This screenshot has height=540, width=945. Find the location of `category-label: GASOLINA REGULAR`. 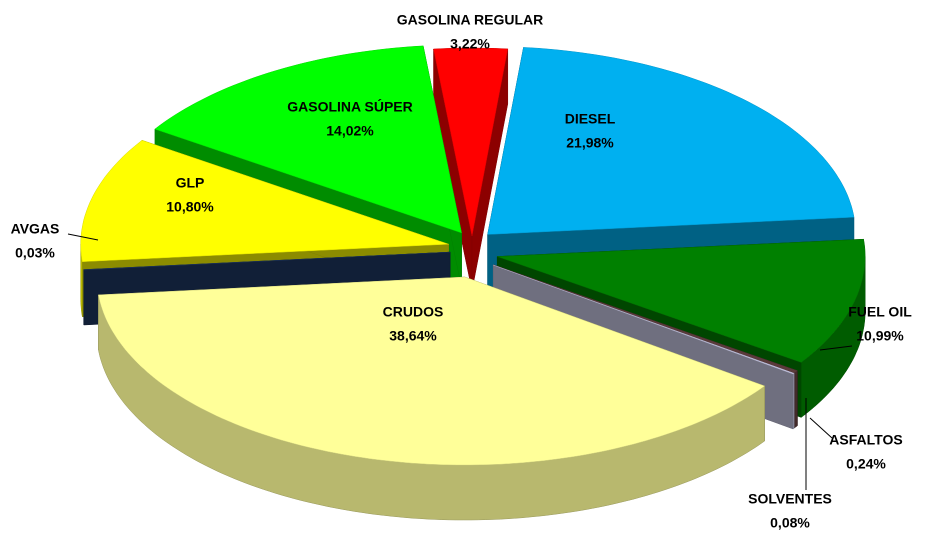

category-label: GASOLINA REGULAR is located at coordinates (470, 20).